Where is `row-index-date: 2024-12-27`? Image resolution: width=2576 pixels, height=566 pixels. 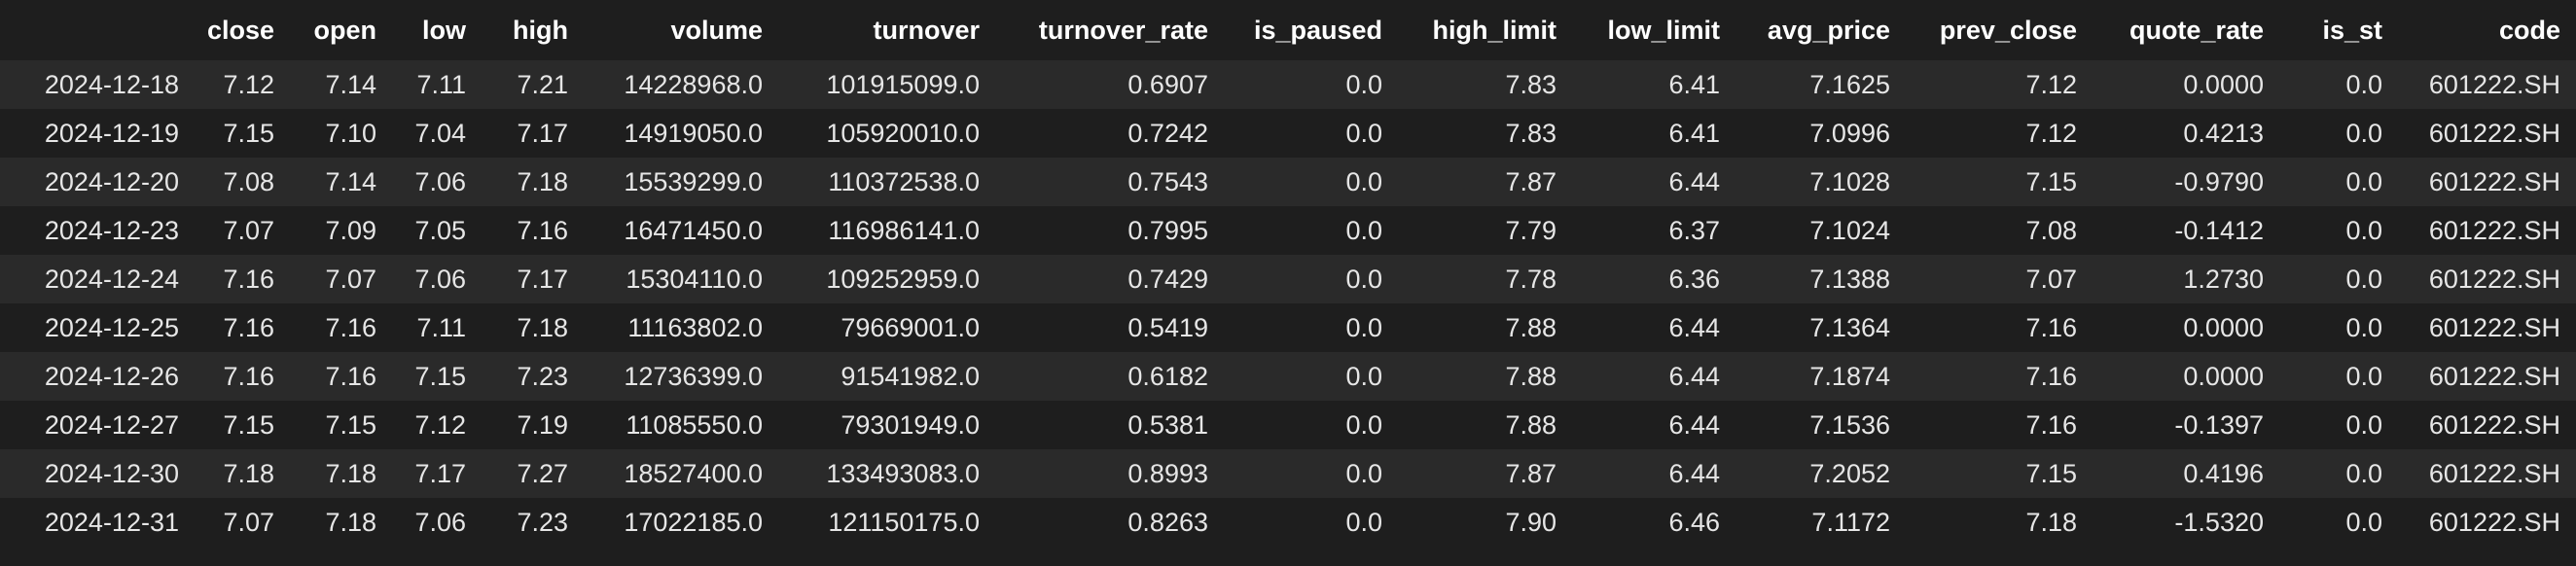 row-index-date: 2024-12-27 is located at coordinates (111, 424).